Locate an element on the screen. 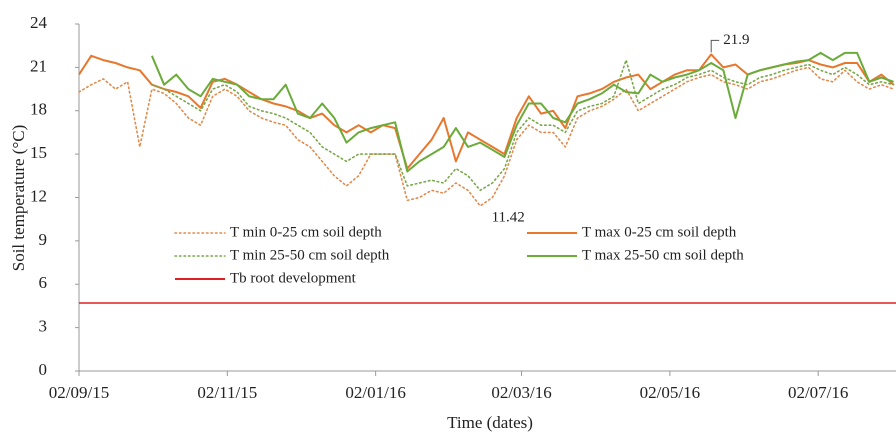  x-tick-label: 02/03/16 is located at coordinates (521, 392).